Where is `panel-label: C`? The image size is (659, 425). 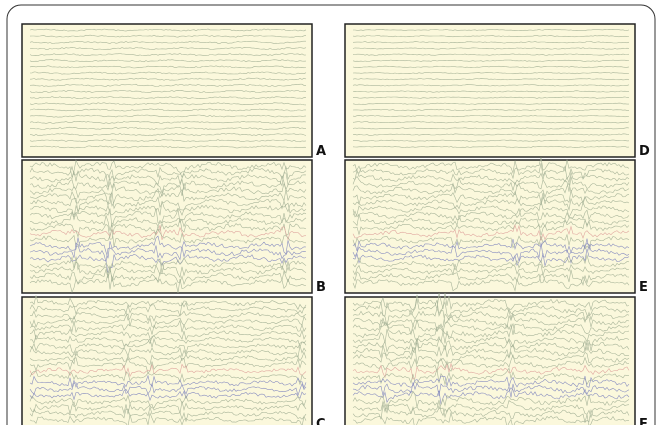 panel-label: C is located at coordinates (321, 421).